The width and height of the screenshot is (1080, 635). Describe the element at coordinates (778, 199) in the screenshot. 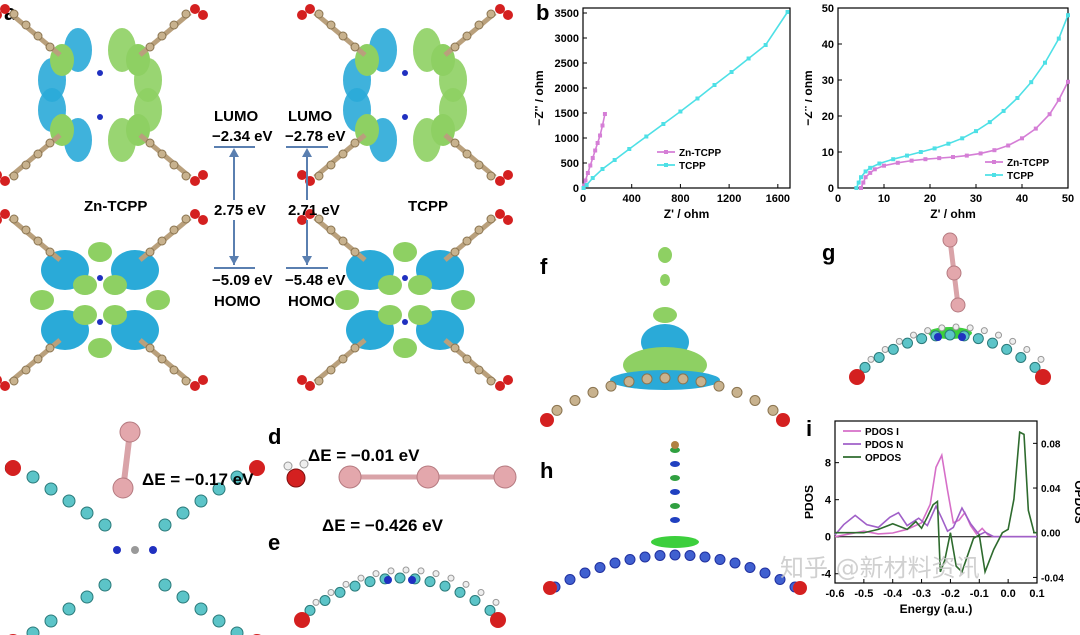

I see `x-tick-label: 1600` at that location.